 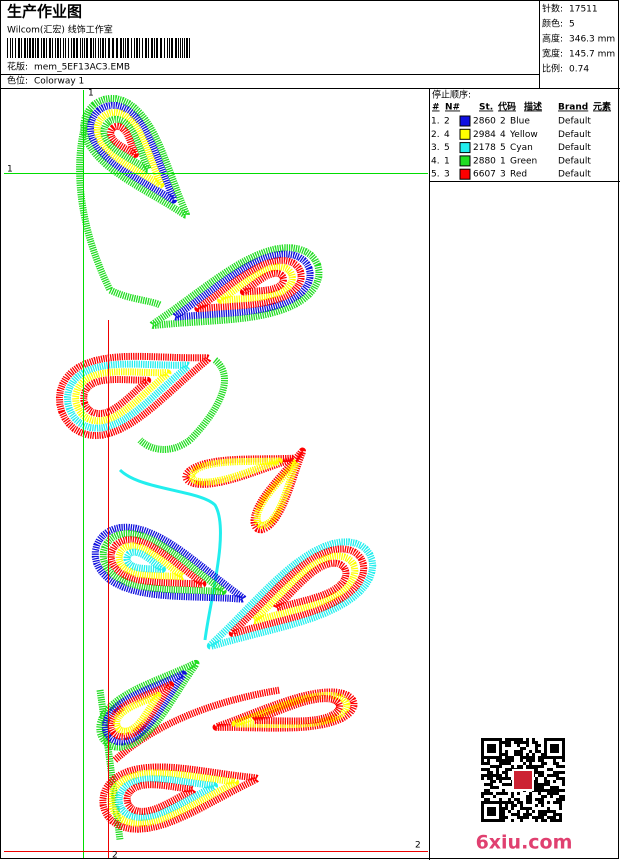 What do you see at coordinates (447, 161) in the screenshot?
I see `row-needle: 1` at bounding box center [447, 161].